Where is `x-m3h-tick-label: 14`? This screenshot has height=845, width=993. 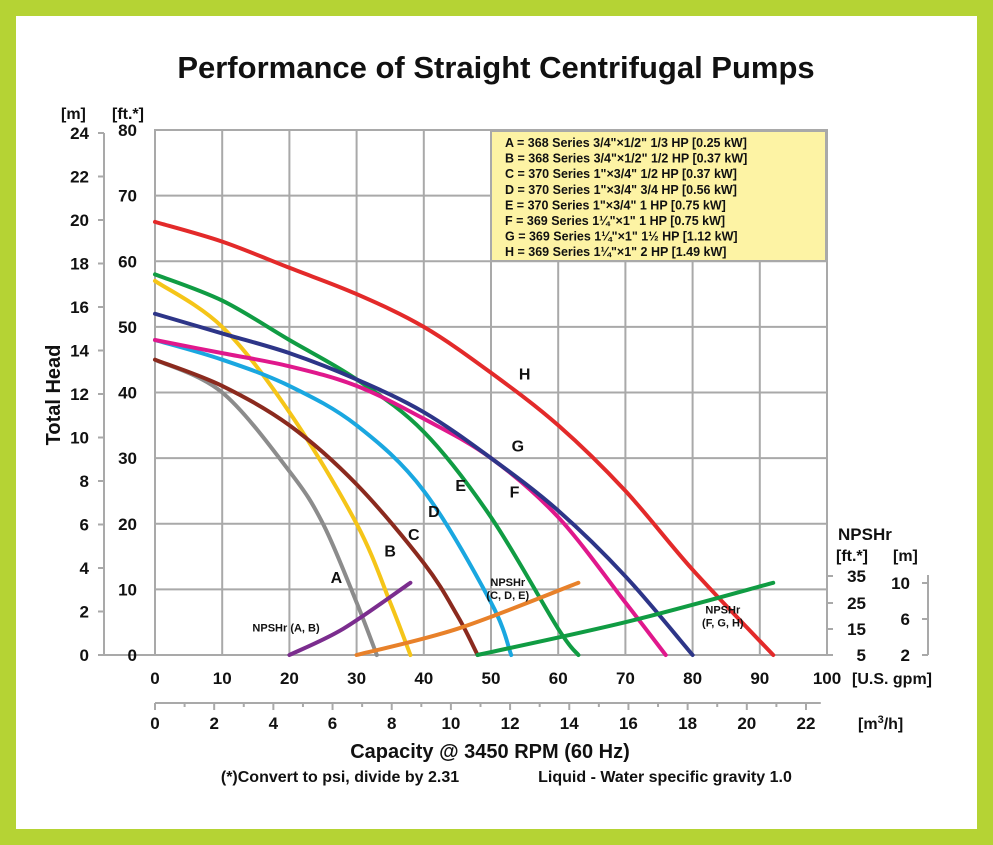 x-m3h-tick-label: 14 is located at coordinates (569, 723).